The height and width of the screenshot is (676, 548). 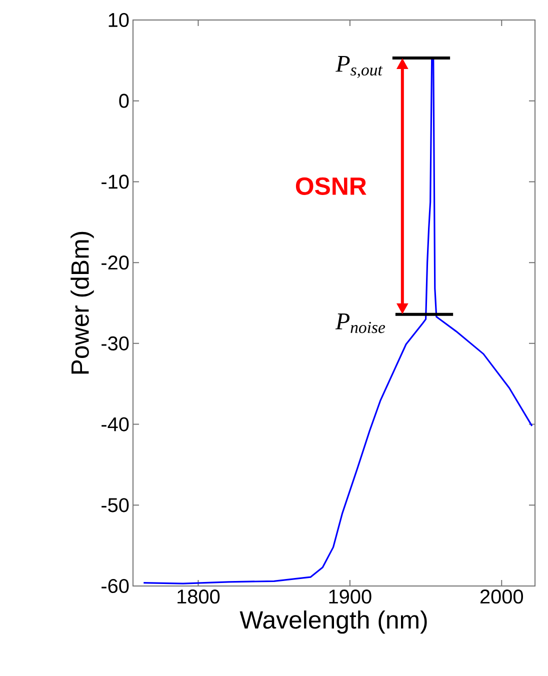 What do you see at coordinates (501, 597) in the screenshot?
I see `x-tick-label: 2000` at bounding box center [501, 597].